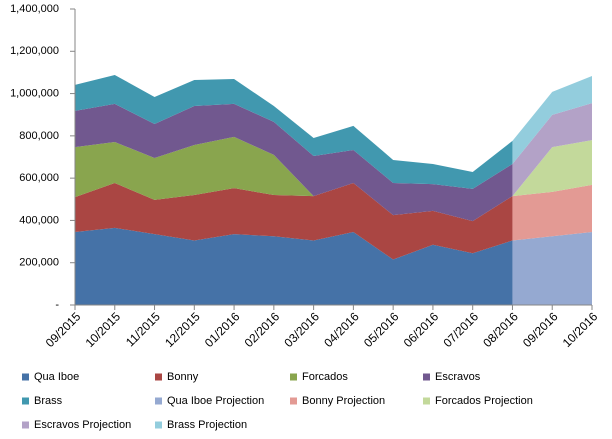 This screenshot has height=439, width=612. I want to click on legend-label: Escravos Projection, so click(82, 425).